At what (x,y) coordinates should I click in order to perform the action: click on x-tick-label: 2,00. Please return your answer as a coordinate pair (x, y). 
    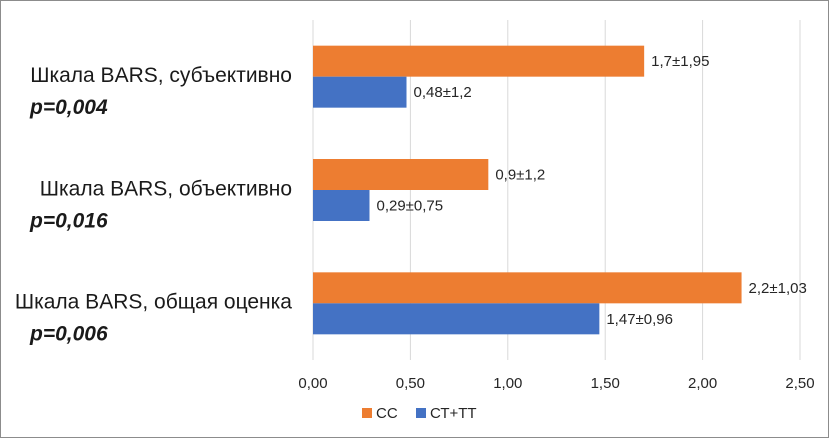
    Looking at the image, I should click on (702, 383).